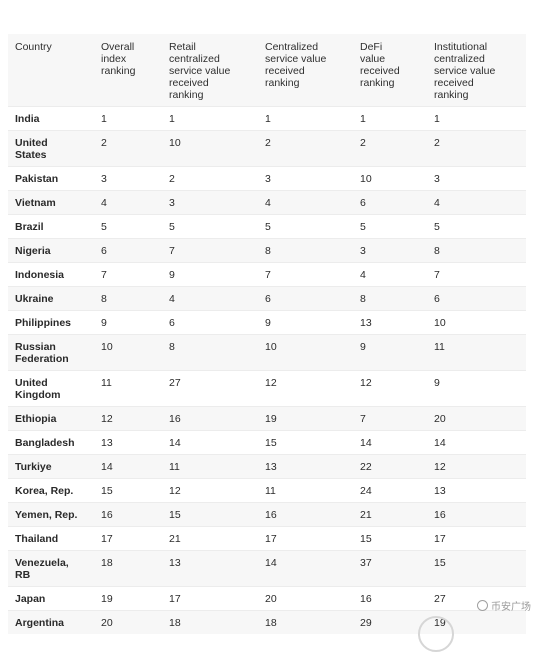 Image resolution: width=539 pixels, height=652 pixels. What do you see at coordinates (267, 418) in the screenshot?
I see `table-row: Ethiopia 12 16 19 7 20` at bounding box center [267, 418].